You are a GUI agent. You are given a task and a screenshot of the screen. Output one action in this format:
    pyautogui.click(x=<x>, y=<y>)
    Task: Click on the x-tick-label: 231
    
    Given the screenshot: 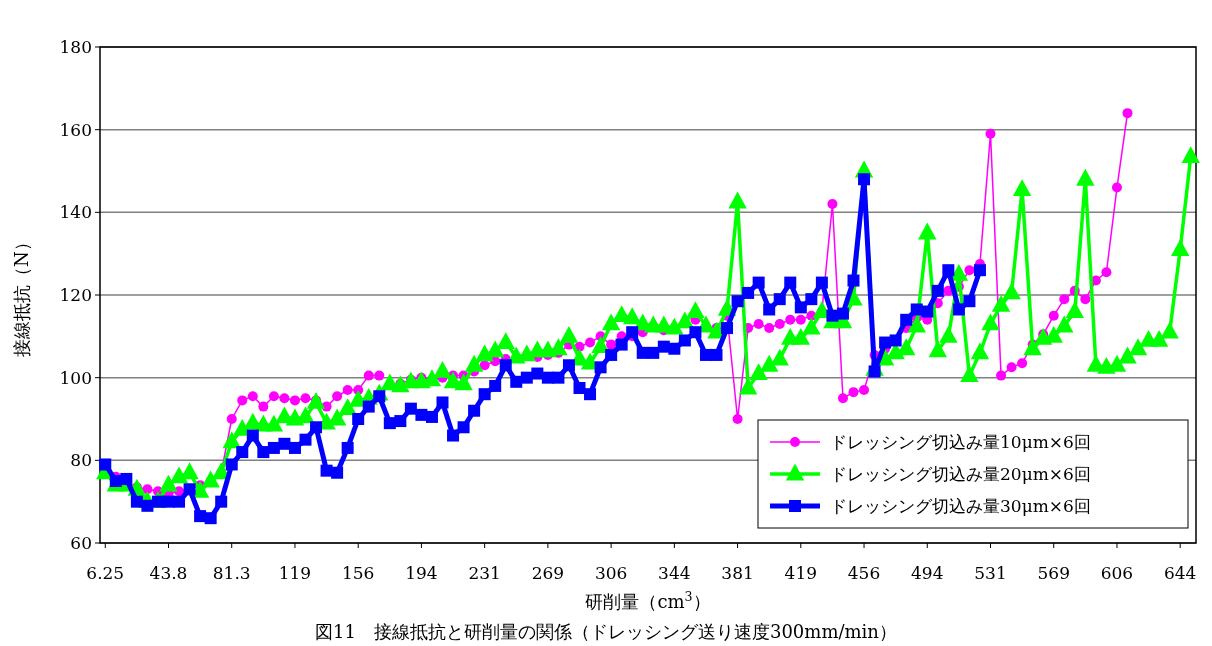 What is the action you would take?
    pyautogui.click(x=484, y=573)
    